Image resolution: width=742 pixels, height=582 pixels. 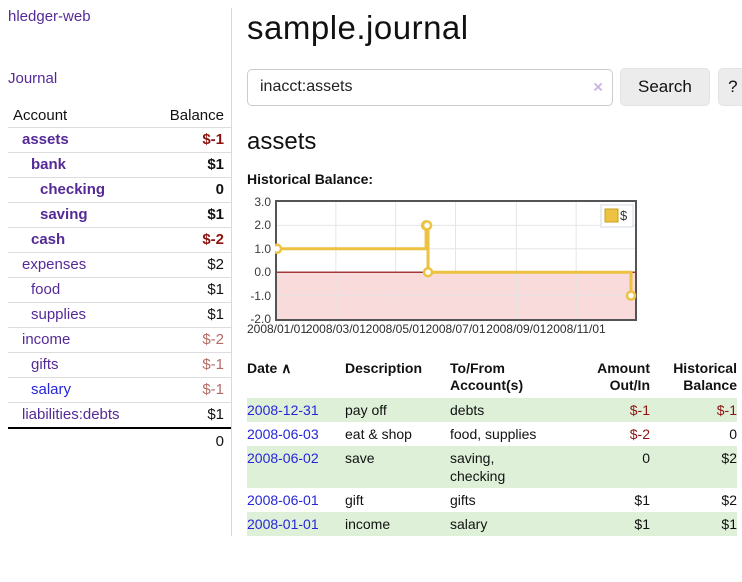 I want to click on y-tick-label: -1.0, so click(x=260, y=295).